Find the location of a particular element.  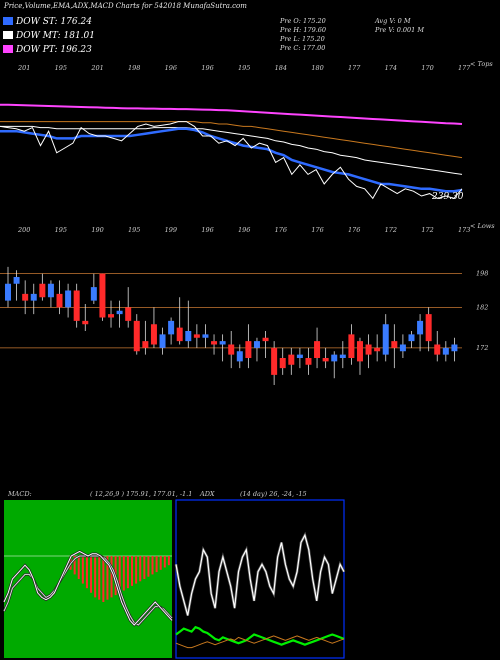

lows-tag: < Lows is located at coordinates (482, 226).